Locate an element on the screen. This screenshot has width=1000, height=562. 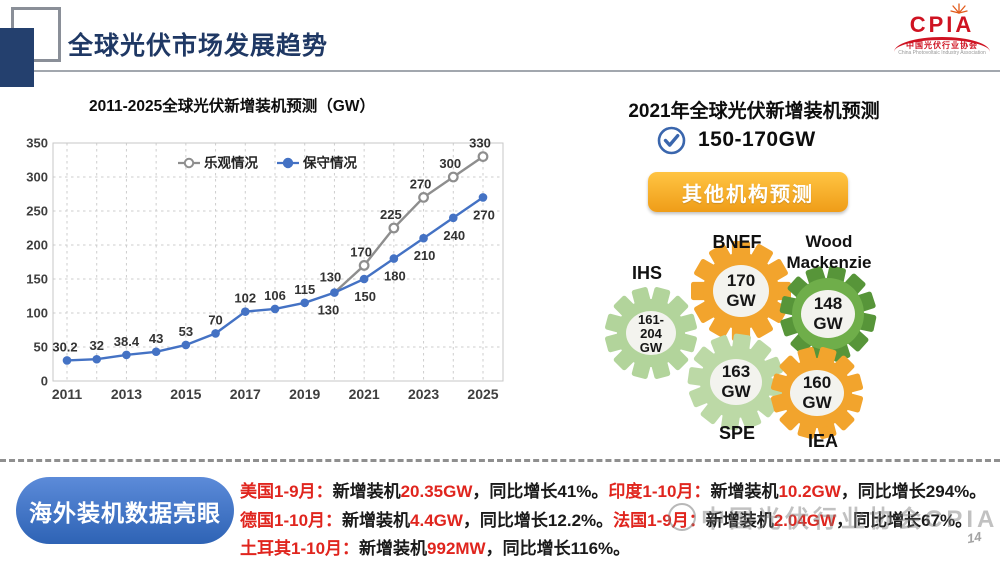
gear-value: 161- is located at coordinates (651, 319).